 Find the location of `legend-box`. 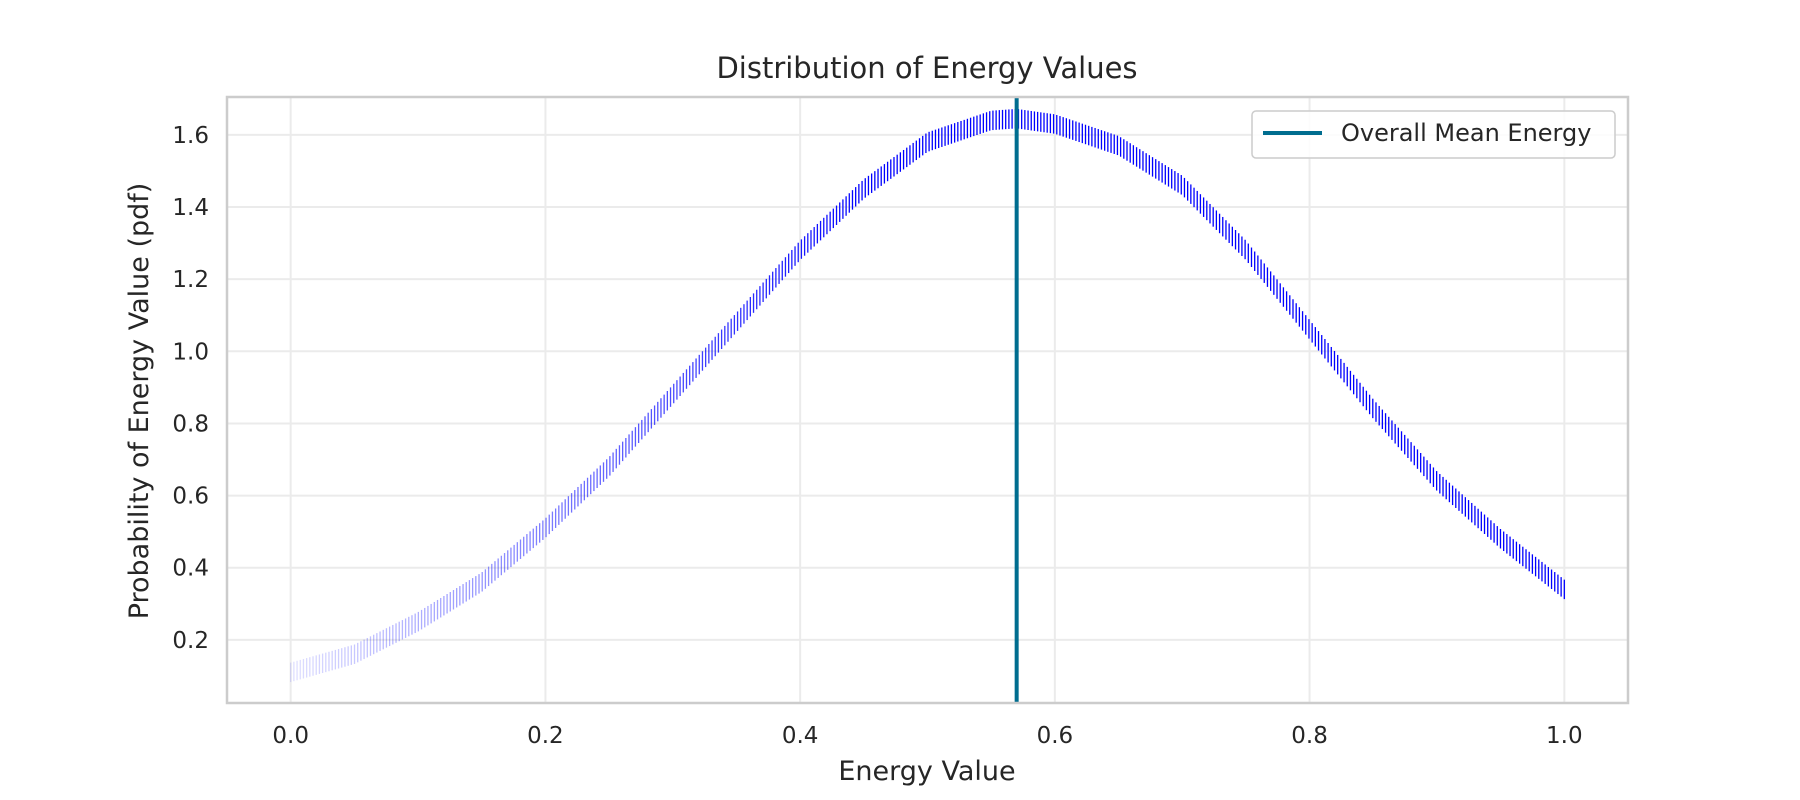

legend-box is located at coordinates (1433, 134).